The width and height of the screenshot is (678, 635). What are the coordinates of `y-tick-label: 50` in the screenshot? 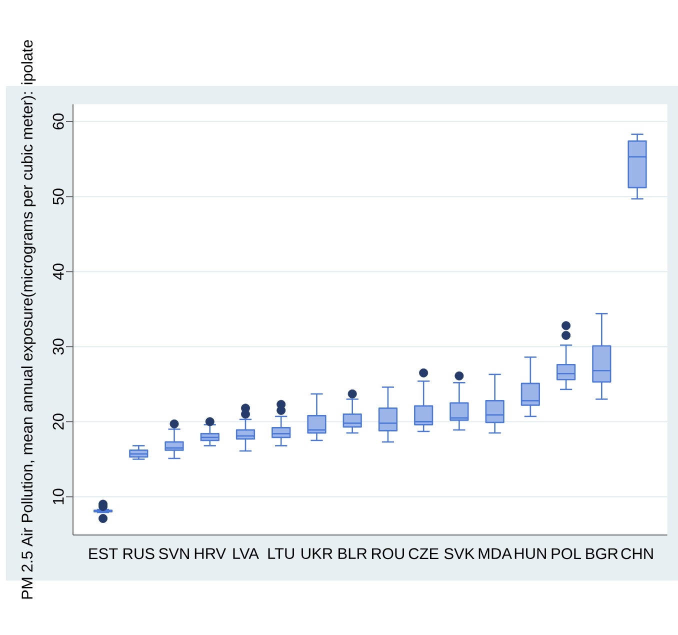 It's located at (58, 196).